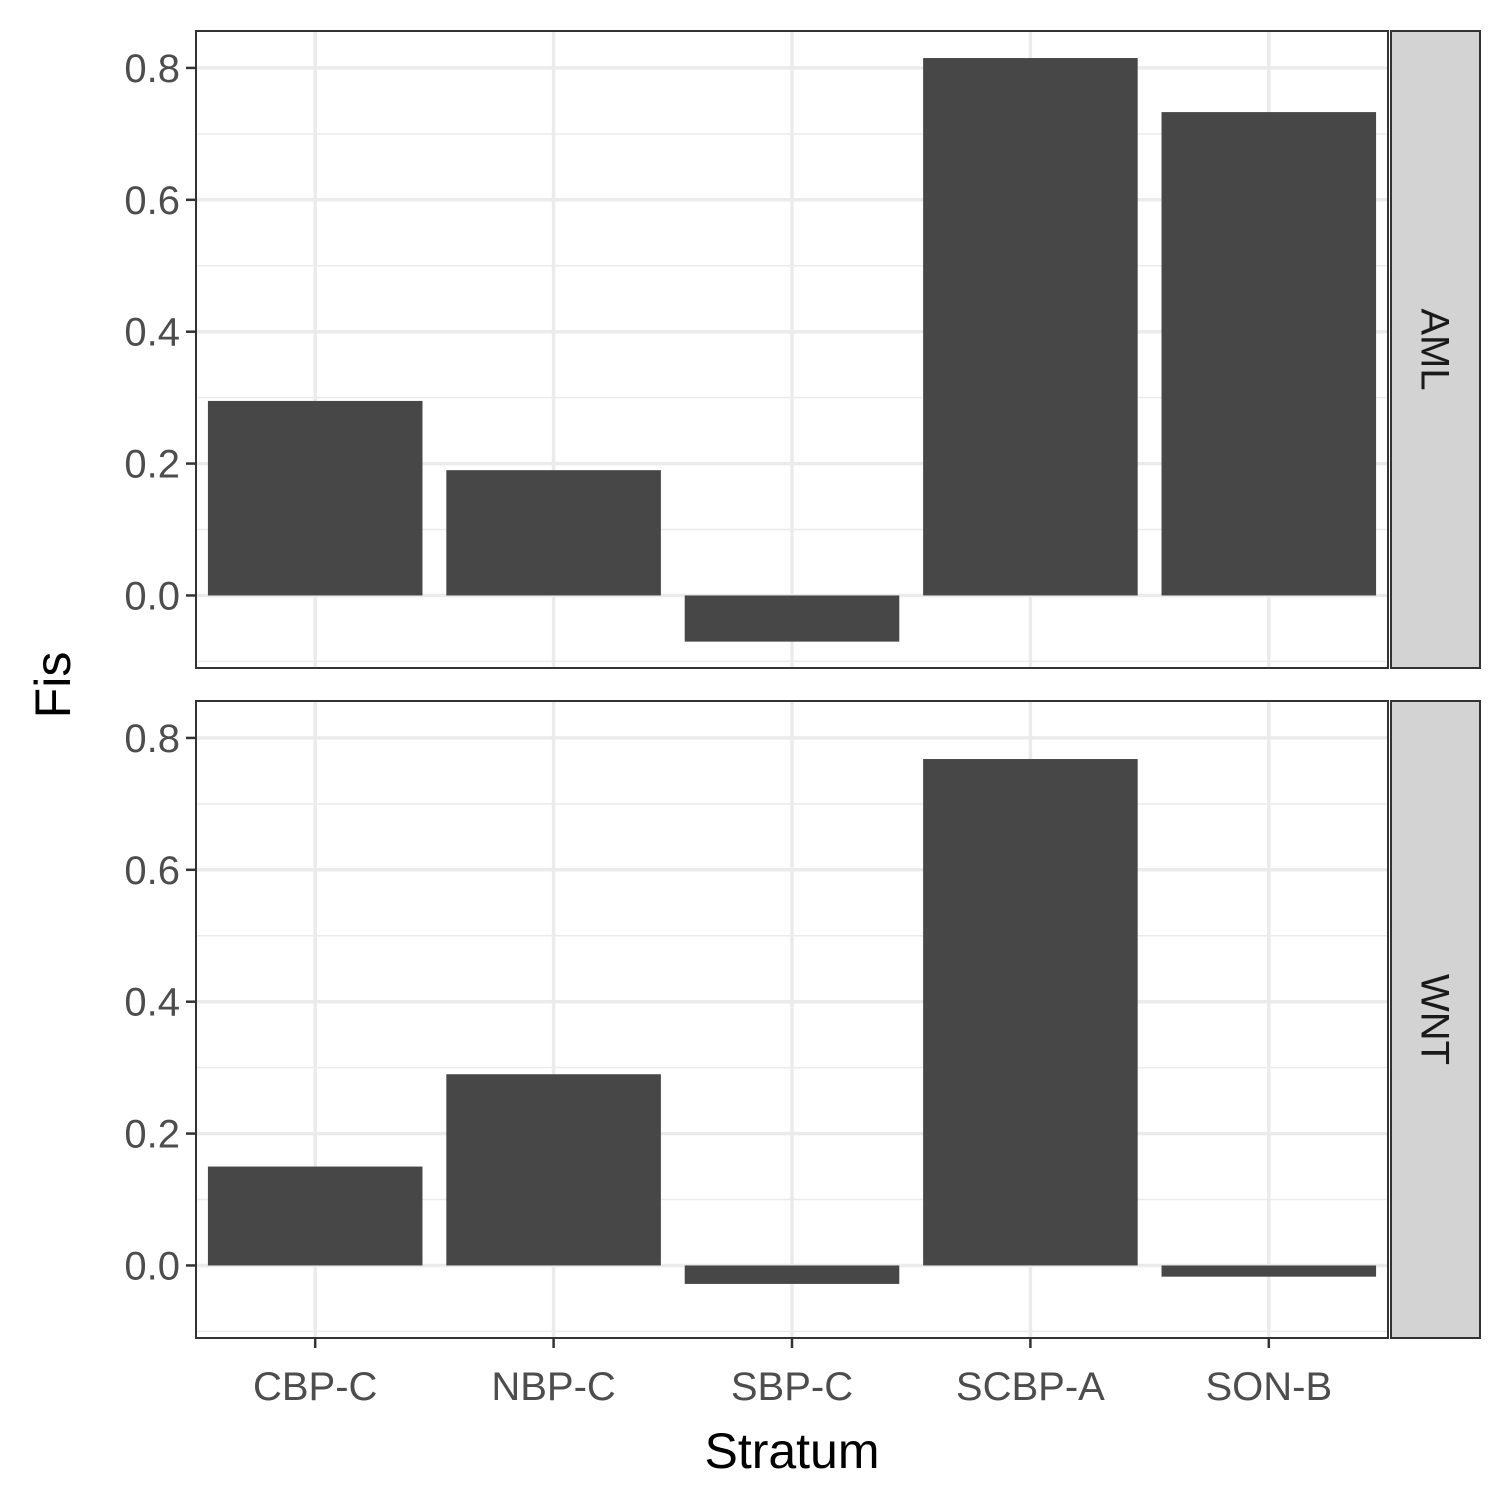 This screenshot has height=1512, width=1512. I want to click on x-tick-label: CBP-C, so click(315, 1387).